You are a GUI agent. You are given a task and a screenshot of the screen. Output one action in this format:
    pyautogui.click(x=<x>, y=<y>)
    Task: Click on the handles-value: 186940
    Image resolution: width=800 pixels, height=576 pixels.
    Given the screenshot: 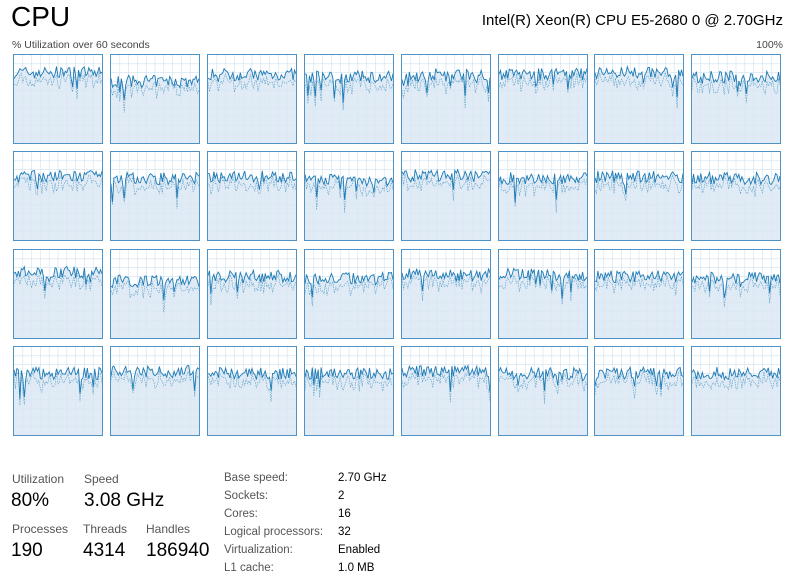 What is the action you would take?
    pyautogui.click(x=178, y=550)
    